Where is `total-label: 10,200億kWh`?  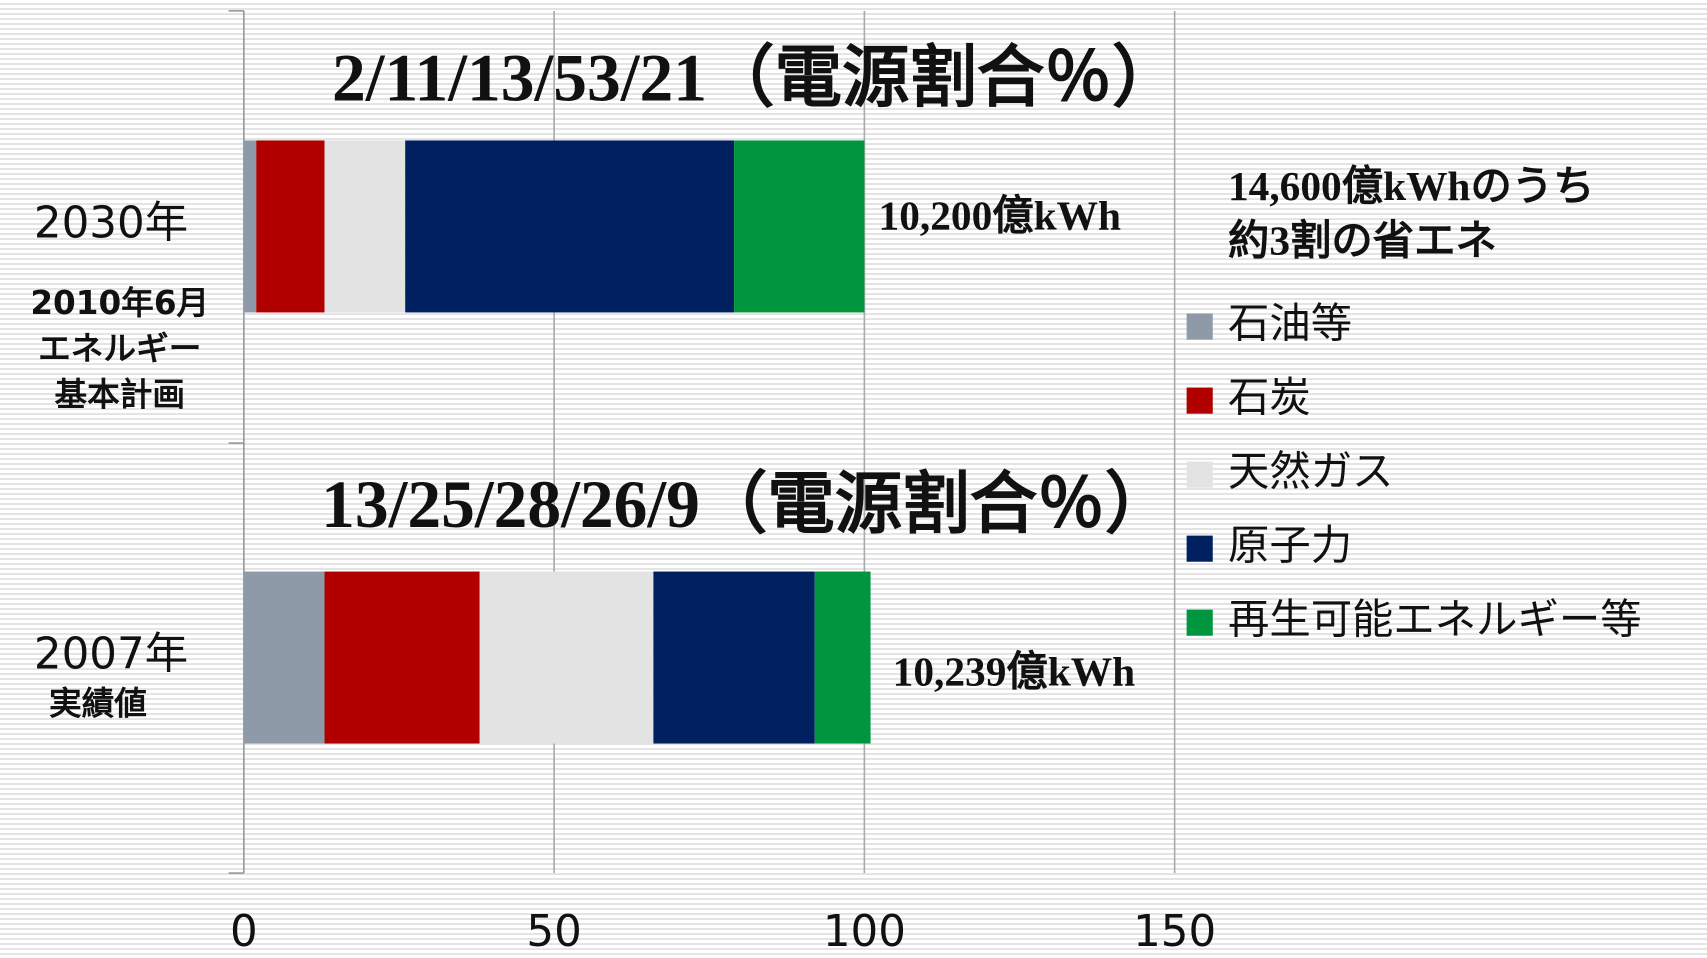 total-label: 10,200億kWh is located at coordinates (1000, 215).